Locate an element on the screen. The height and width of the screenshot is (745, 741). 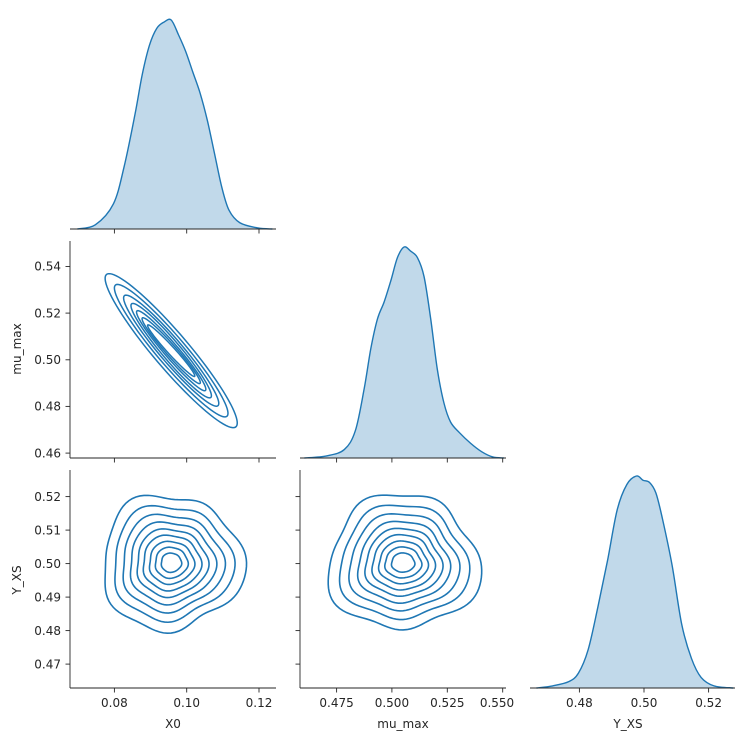
panel-x0-vs-mu-max: 0.46 0.48 0.50 0.52 0.54 mu_max is located at coordinates (143, 352).